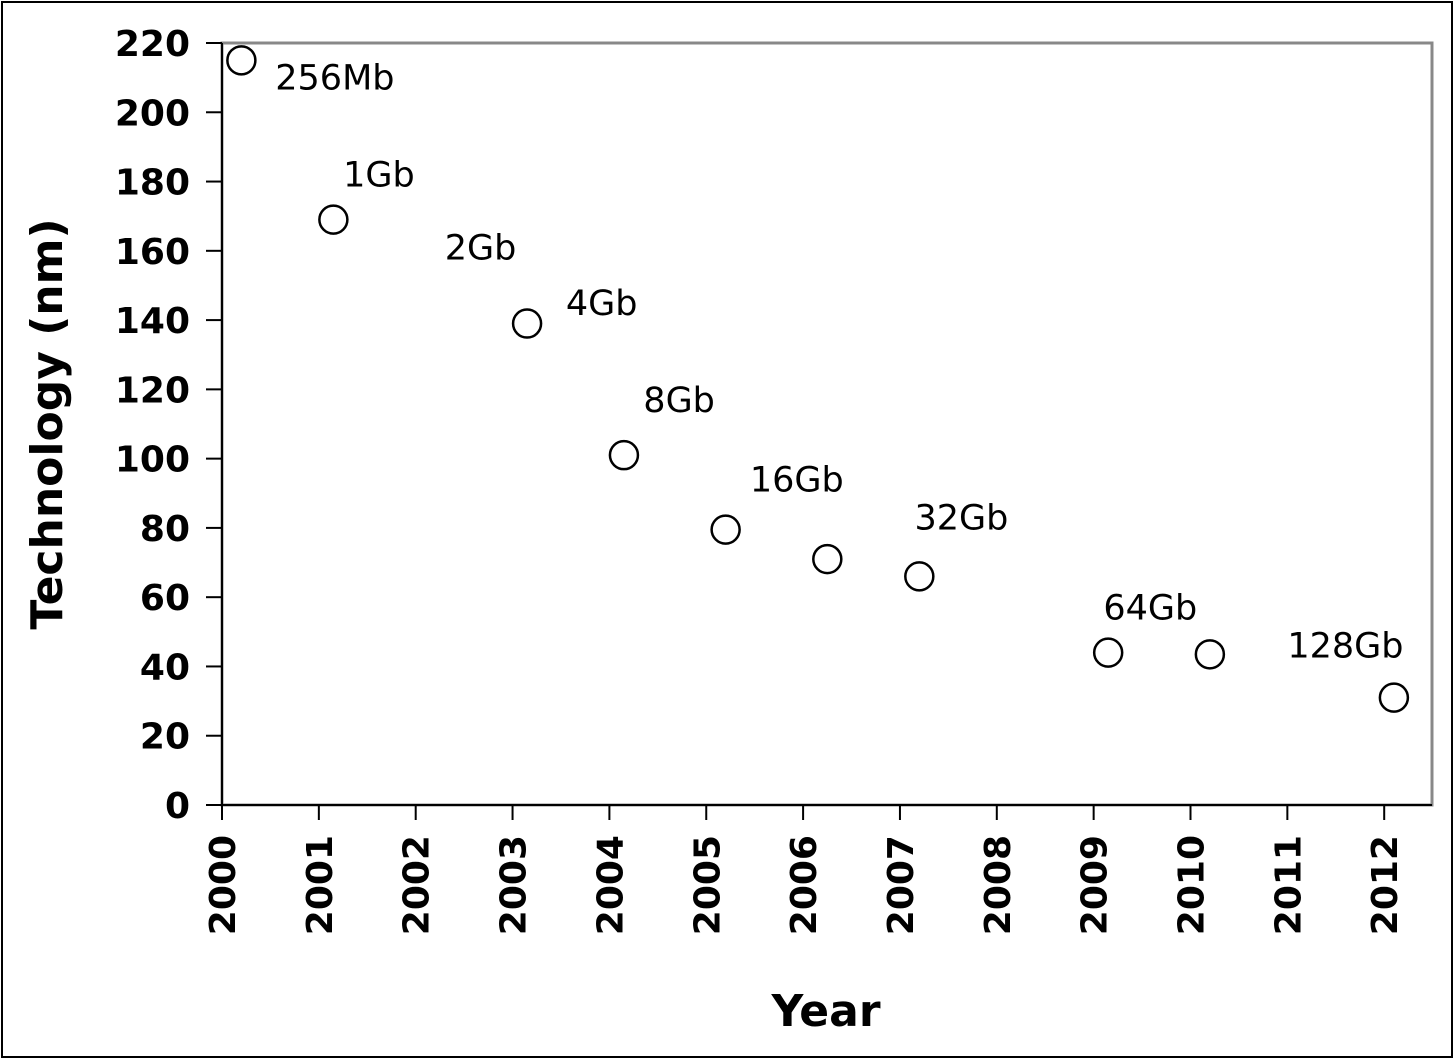 This screenshot has height=1064, width=1454. Describe the element at coordinates (679, 401) in the screenshot. I see `point-label: 8Gb` at that location.